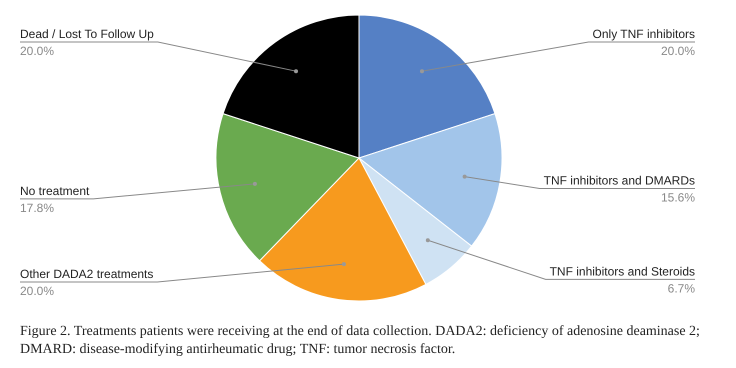 The height and width of the screenshot is (368, 736). What do you see at coordinates (619, 181) in the screenshot?
I see `slice-label: TNF inhibitors and DMARDs` at bounding box center [619, 181].